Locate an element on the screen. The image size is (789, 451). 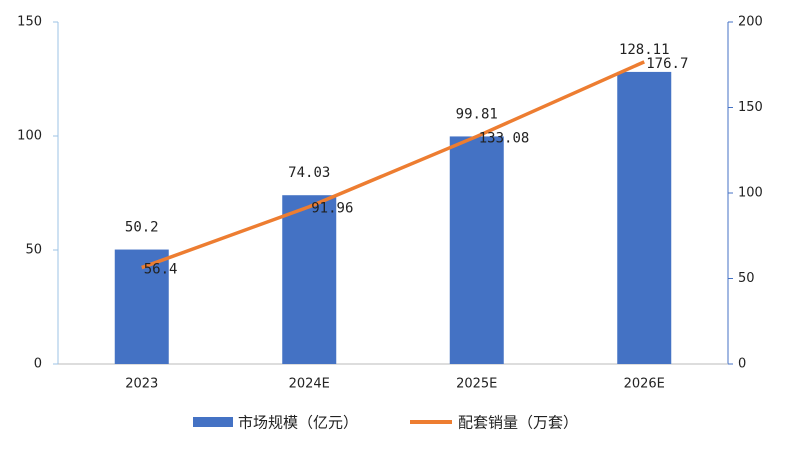
line-label: 56.4 is located at coordinates (161, 270).